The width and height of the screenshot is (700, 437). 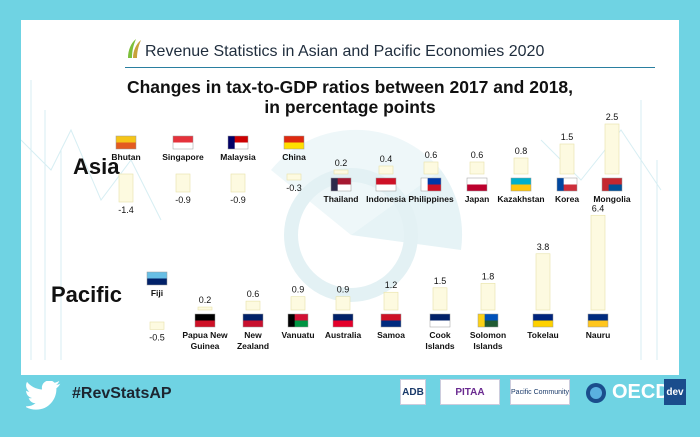 What do you see at coordinates (183, 200) in the screenshot?
I see `value-label-singapore: -0.9` at bounding box center [183, 200].